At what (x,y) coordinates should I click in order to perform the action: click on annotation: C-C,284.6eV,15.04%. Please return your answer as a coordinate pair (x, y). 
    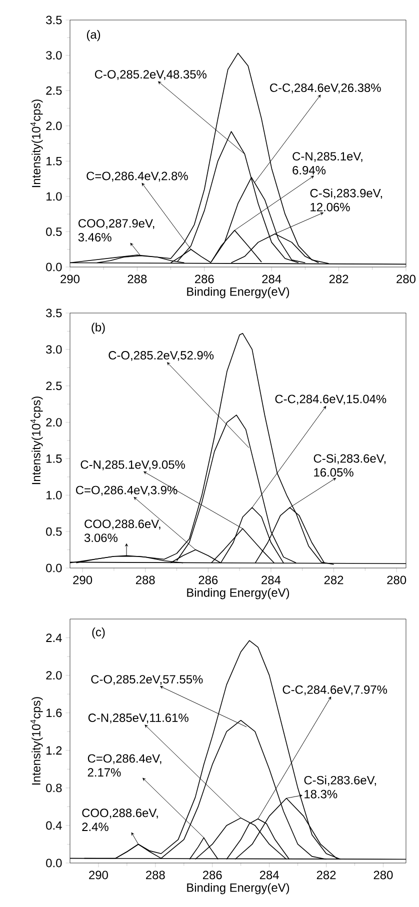
    Looking at the image, I should click on (330, 399).